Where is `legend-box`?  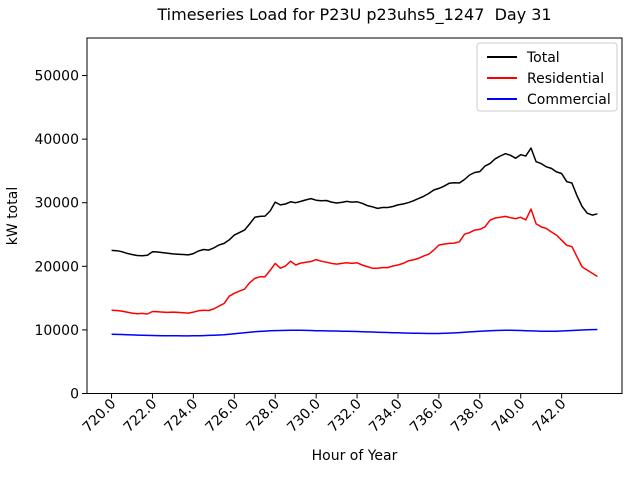
legend-box is located at coordinates (547, 77).